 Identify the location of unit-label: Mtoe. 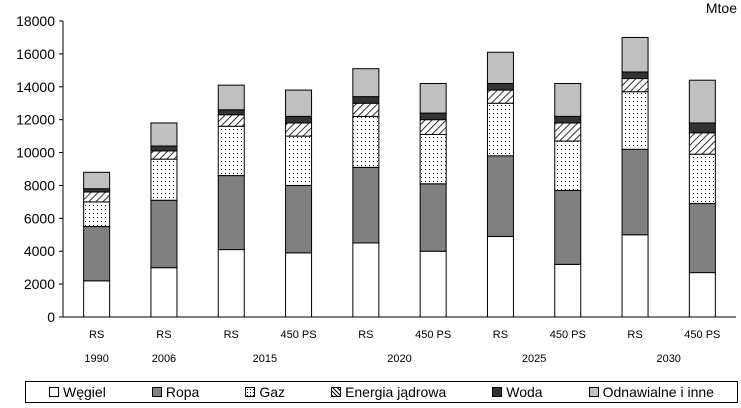
(721, 8).